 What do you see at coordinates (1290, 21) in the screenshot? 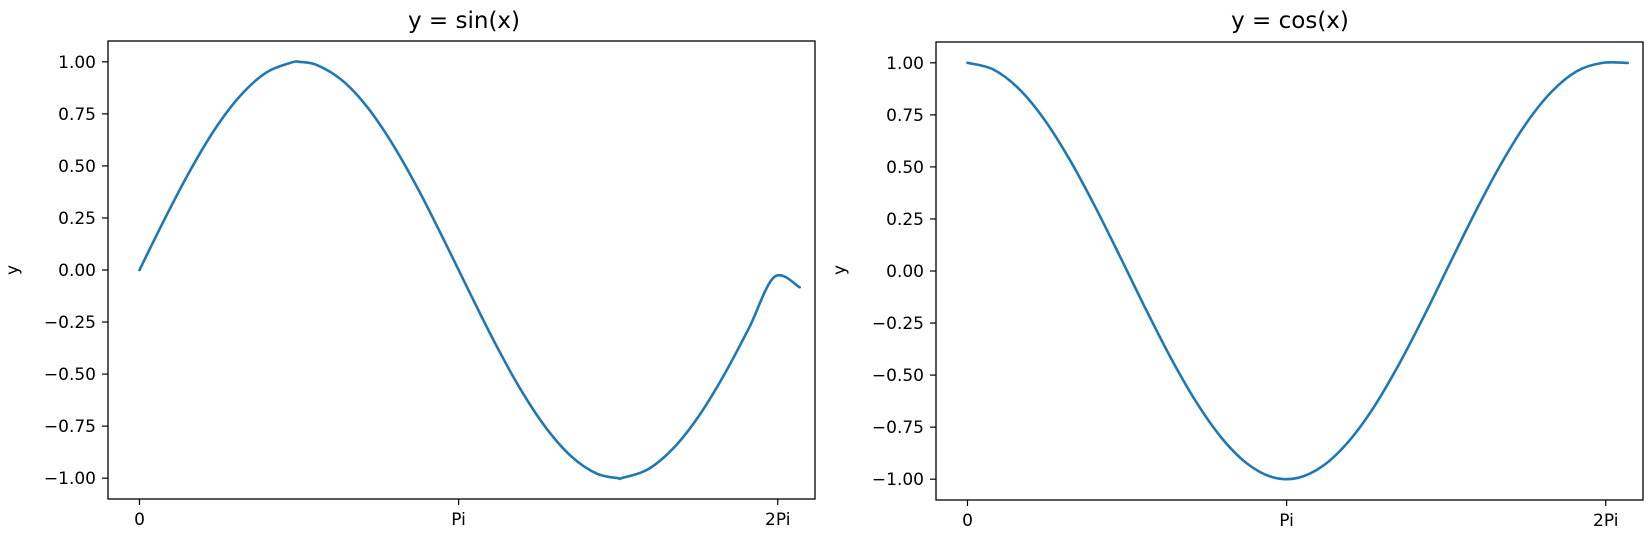
I see `chart-title: y = cos(x)` at bounding box center [1290, 21].